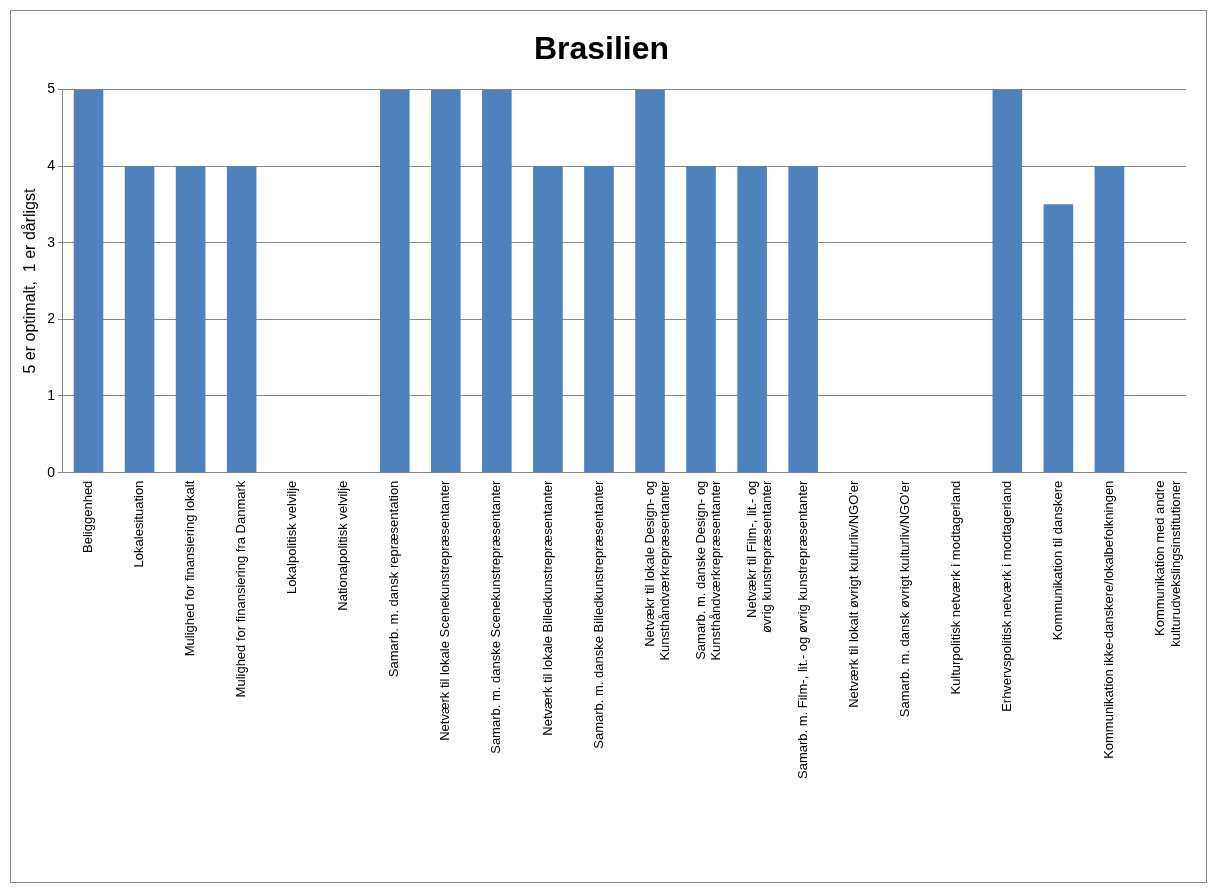 This screenshot has height=893, width=1217. What do you see at coordinates (292, 537) in the screenshot?
I see `x-tick-label: Lokalpolitisk velvilje` at bounding box center [292, 537].